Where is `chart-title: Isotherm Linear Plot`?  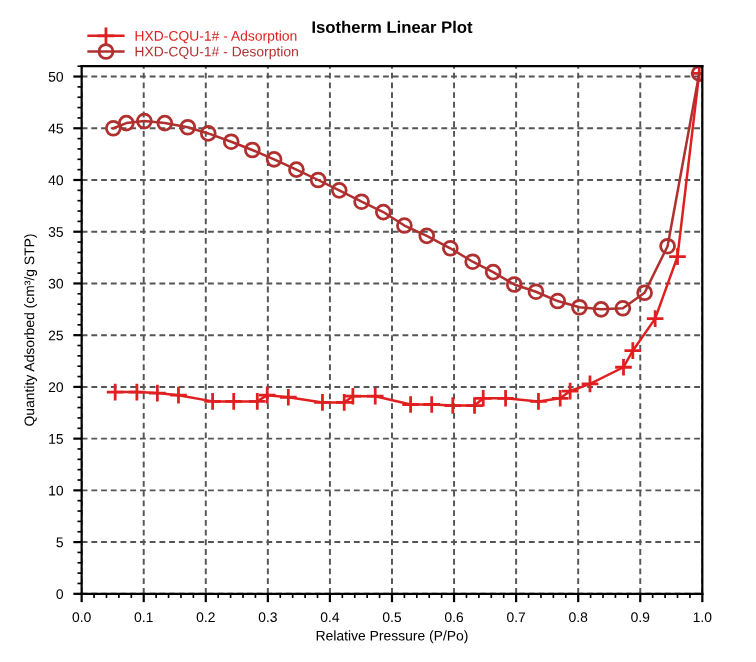
chart-title: Isotherm Linear Plot is located at coordinates (392, 27).